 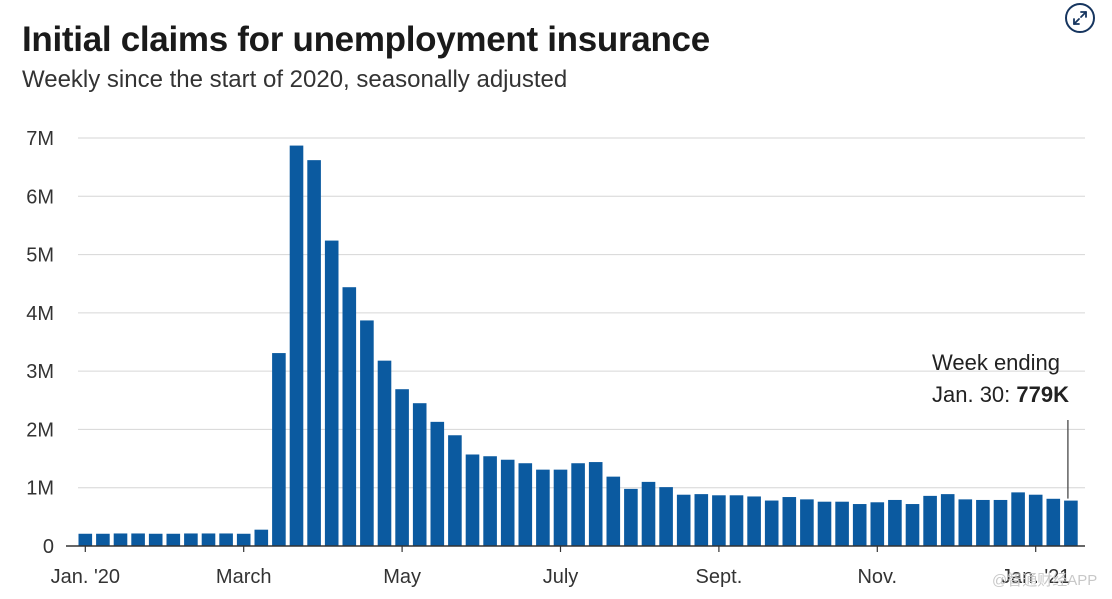 What do you see at coordinates (1035, 577) in the screenshot?
I see `x-tick-label: Jan. '21` at bounding box center [1035, 577].